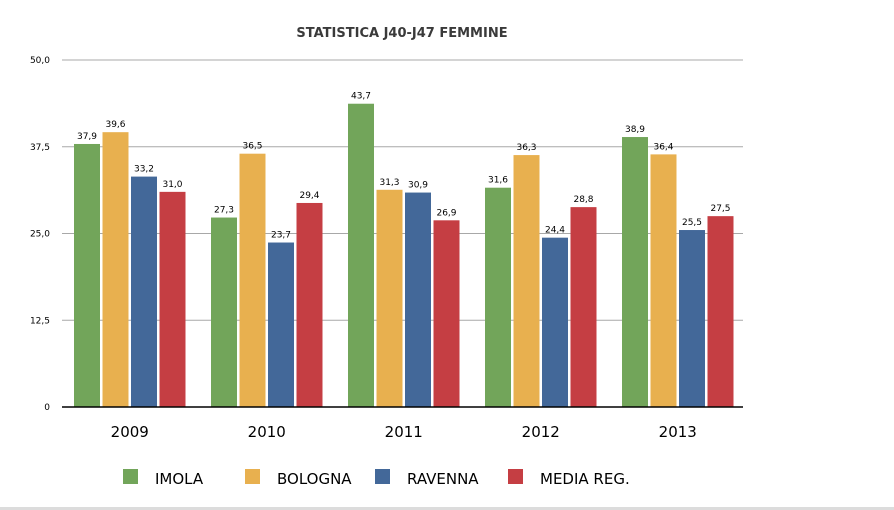 This screenshot has width=894, height=510. Describe the element at coordinates (172, 185) in the screenshot. I see `data-label: 31,0` at that location.